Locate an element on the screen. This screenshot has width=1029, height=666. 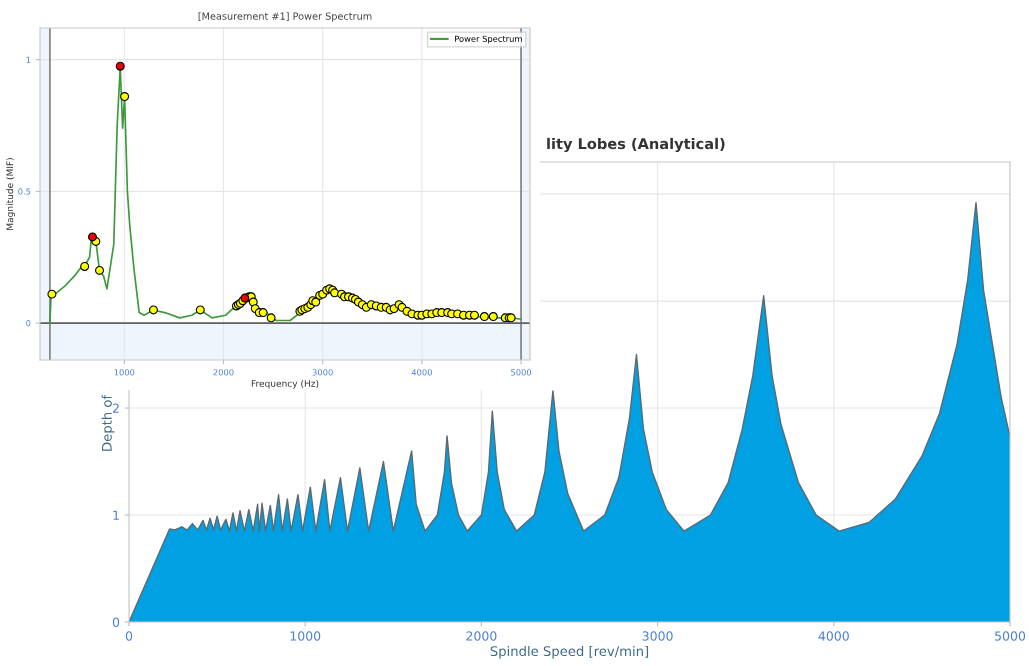
y-tick-label: 2 is located at coordinates (115, 408).